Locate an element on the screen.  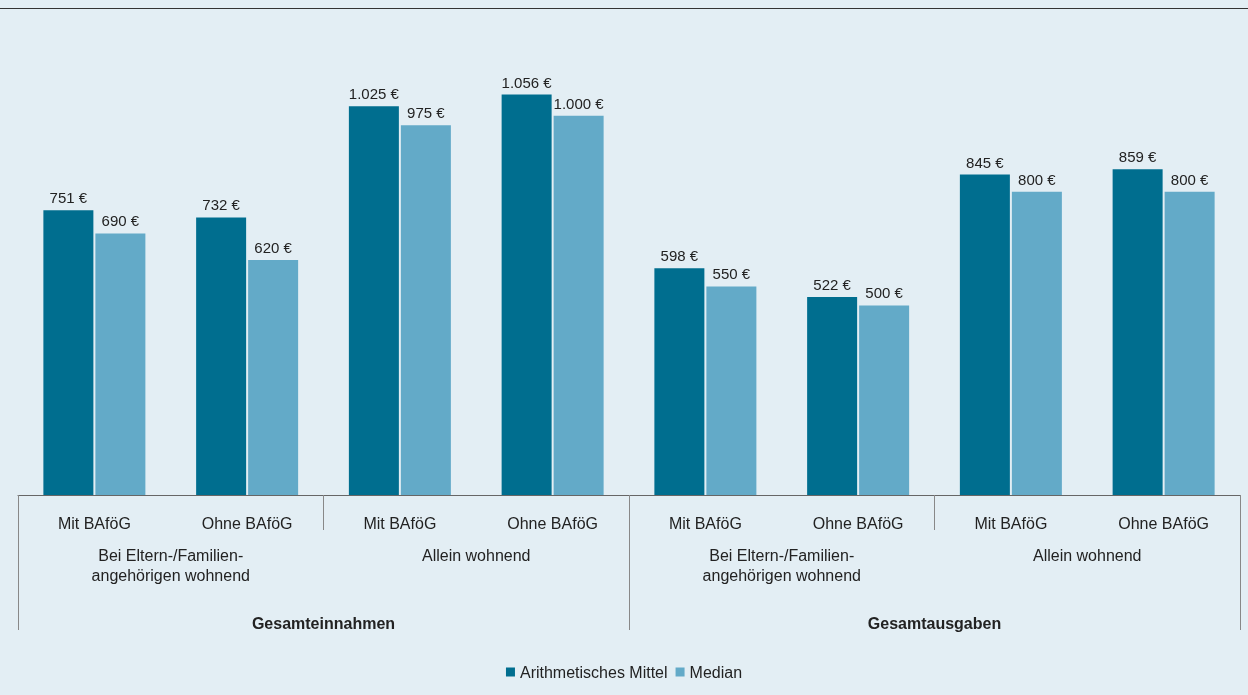
legend-label: Arithmetisches Mittel is located at coordinates (593, 672).